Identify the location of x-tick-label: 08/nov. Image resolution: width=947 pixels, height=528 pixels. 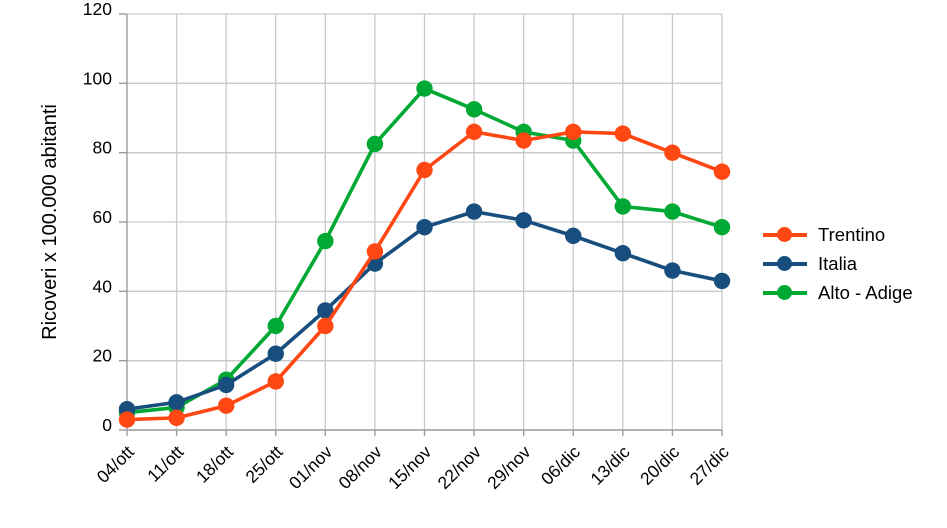
(359, 467).